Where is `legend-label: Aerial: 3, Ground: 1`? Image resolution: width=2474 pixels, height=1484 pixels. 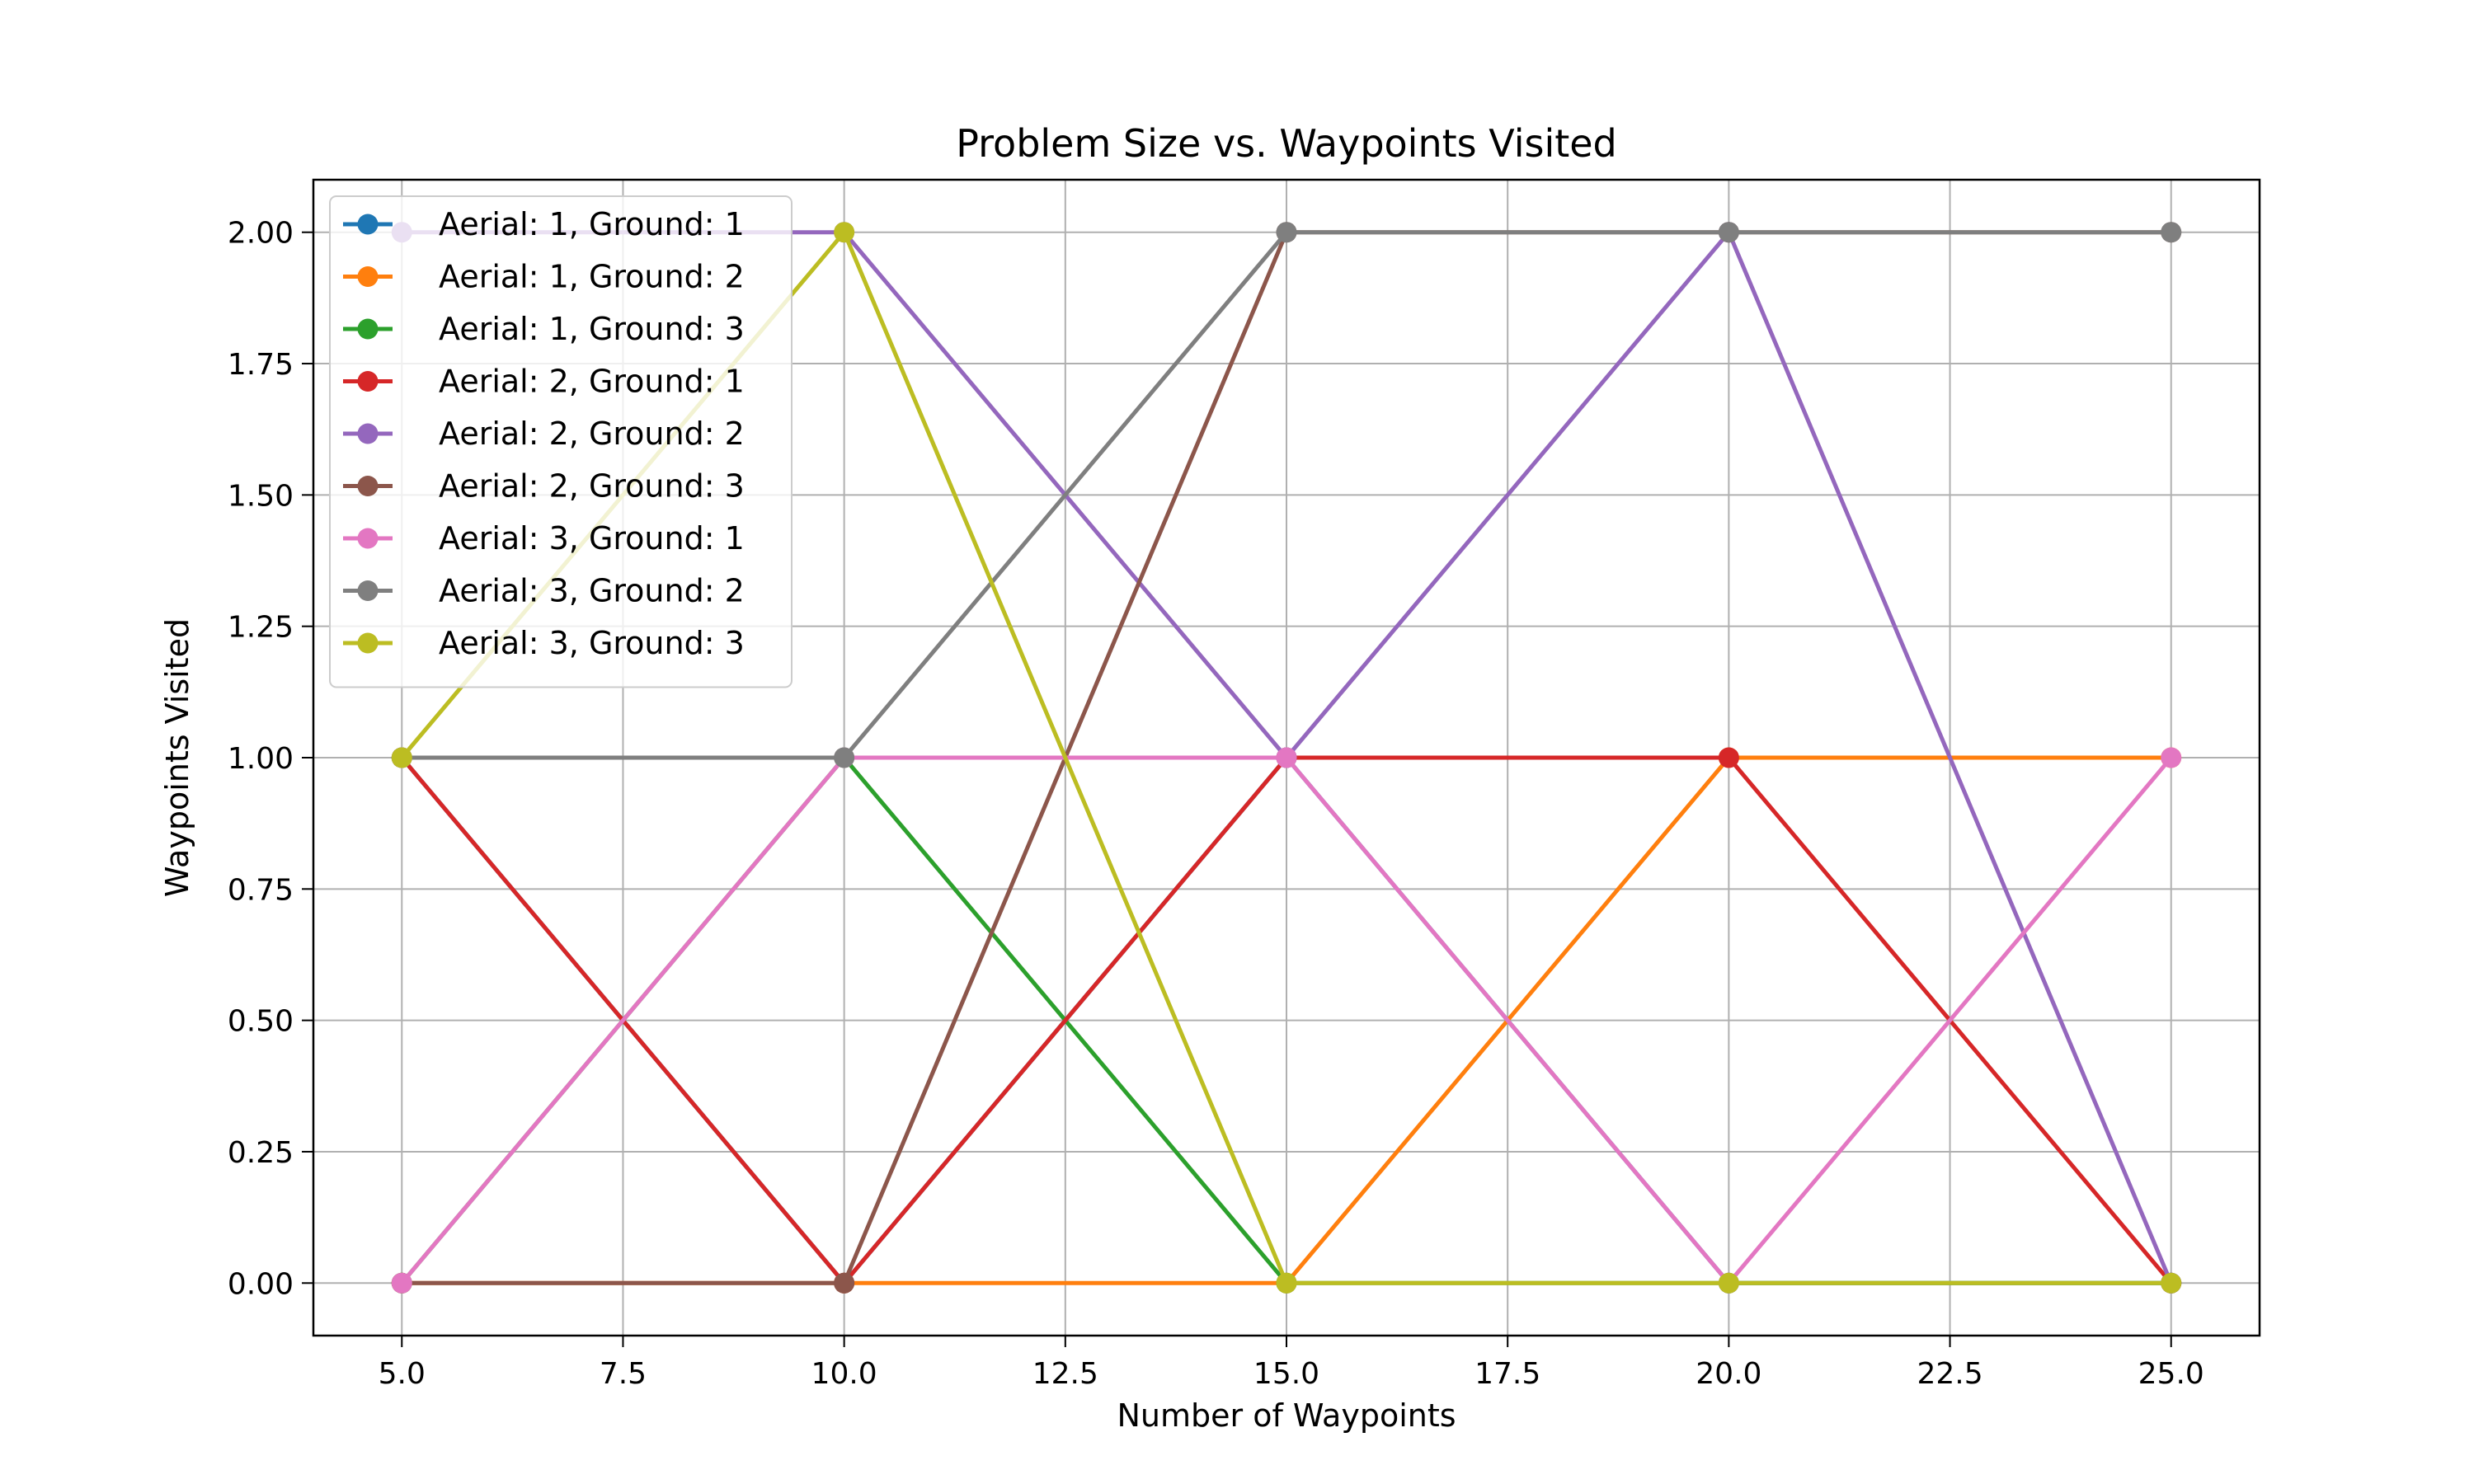 legend-label: Aerial: 3, Ground: 1 is located at coordinates (592, 538).